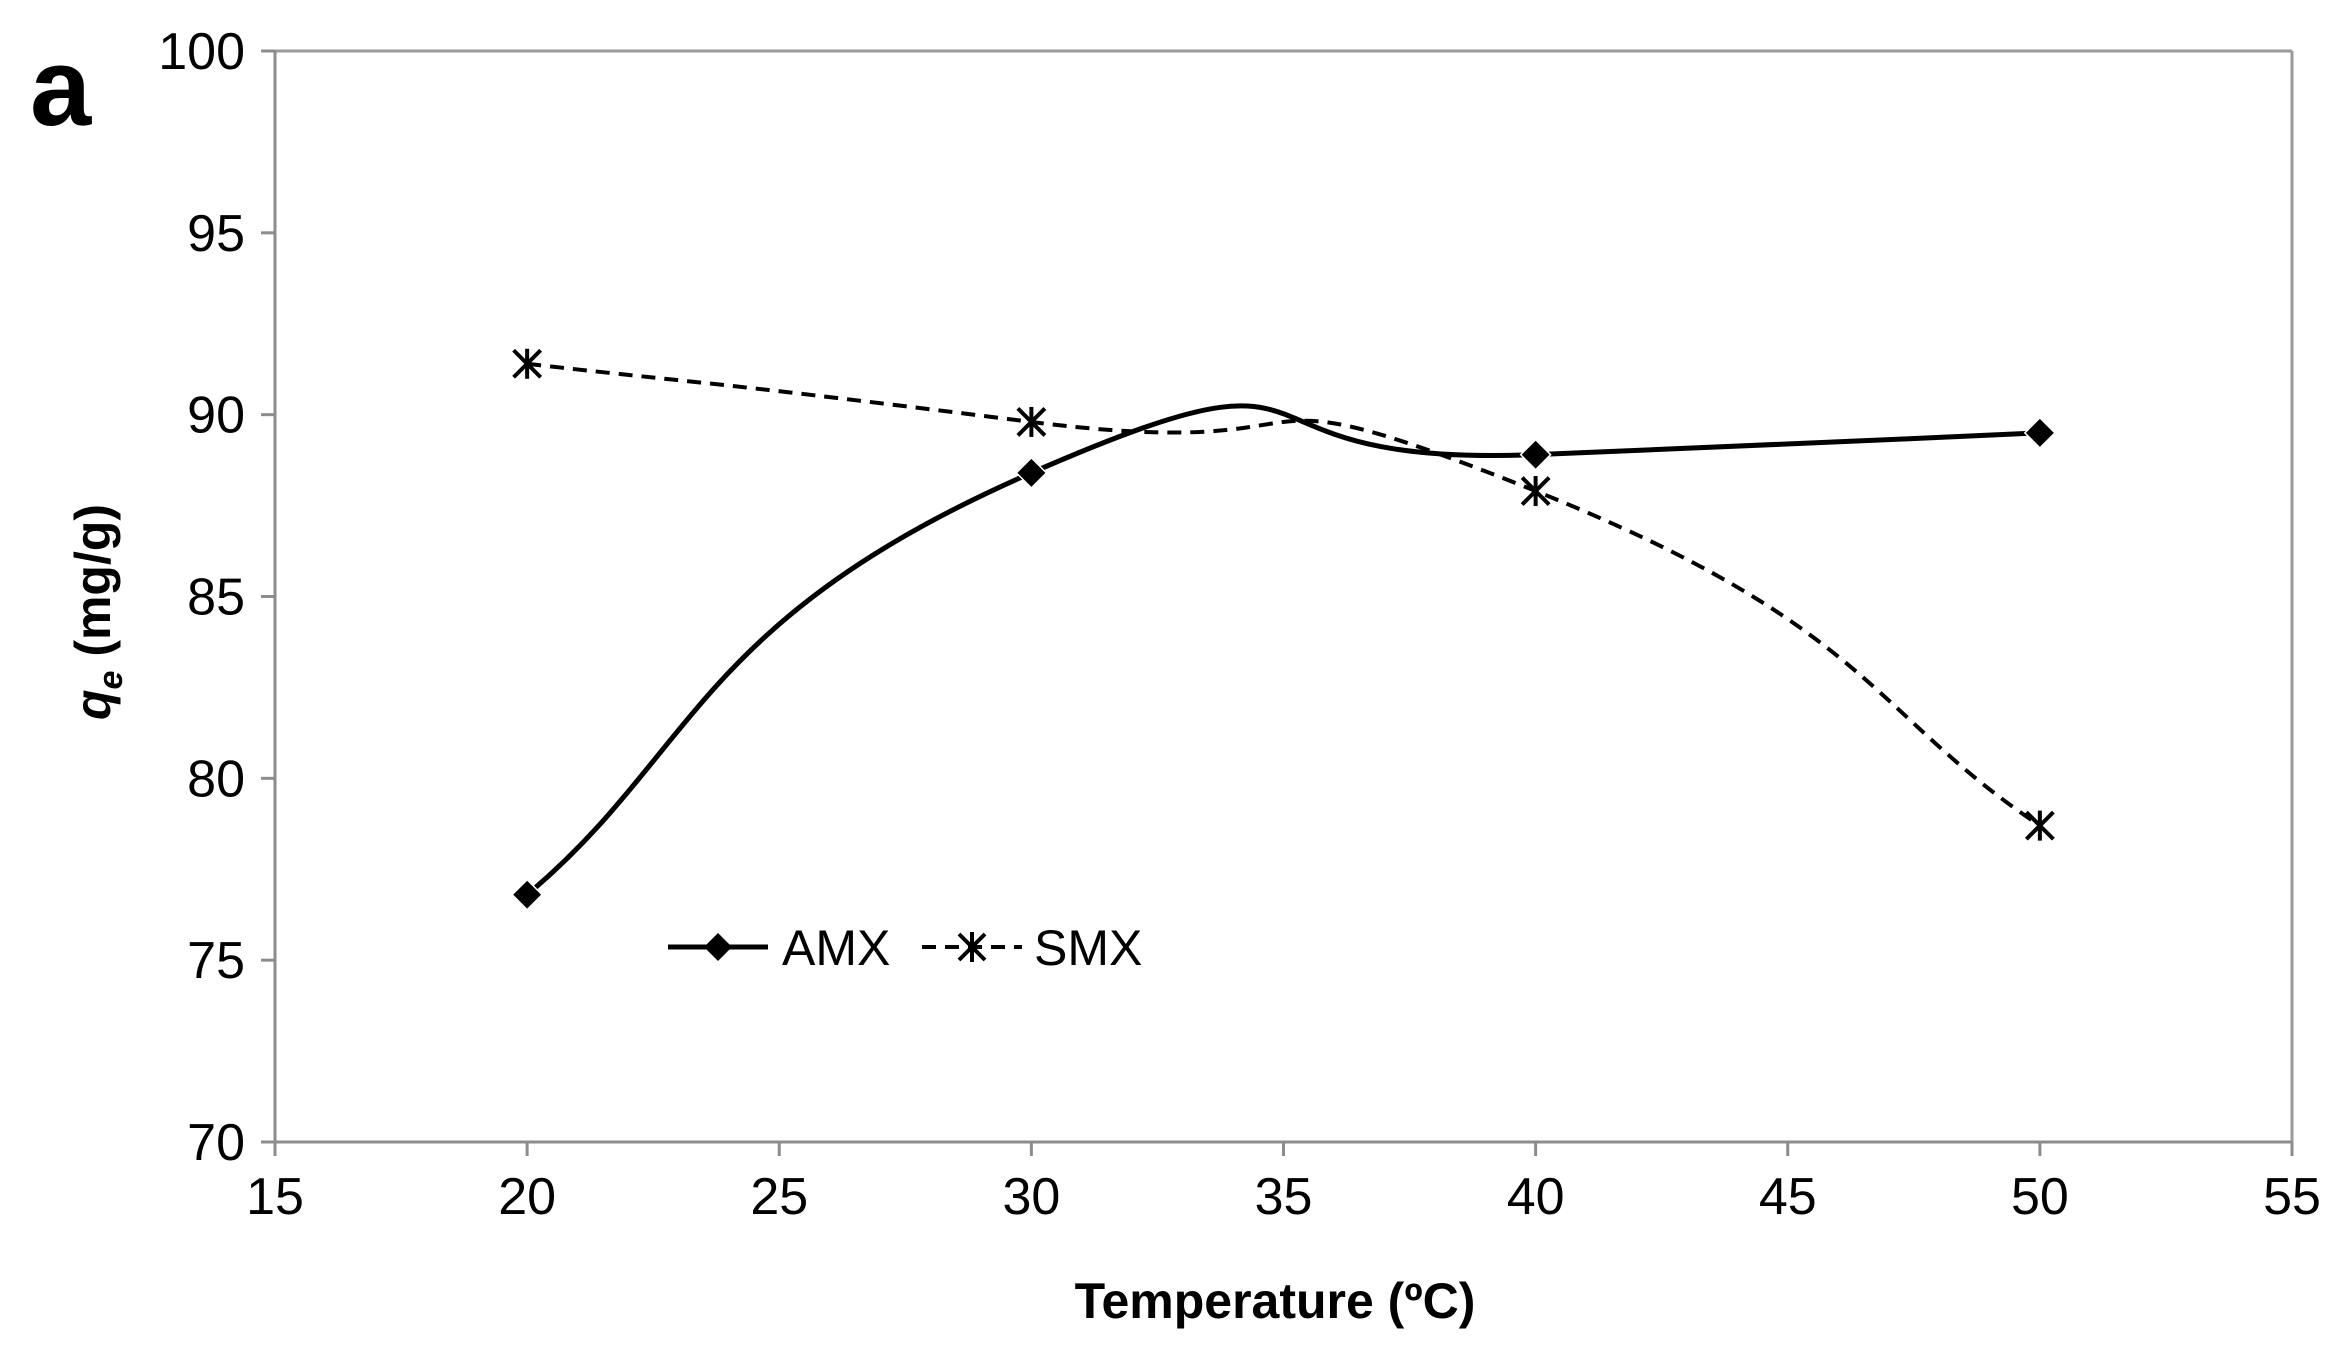  Describe the element at coordinates (61, 87) in the screenshot. I see `panel-label: a` at that location.